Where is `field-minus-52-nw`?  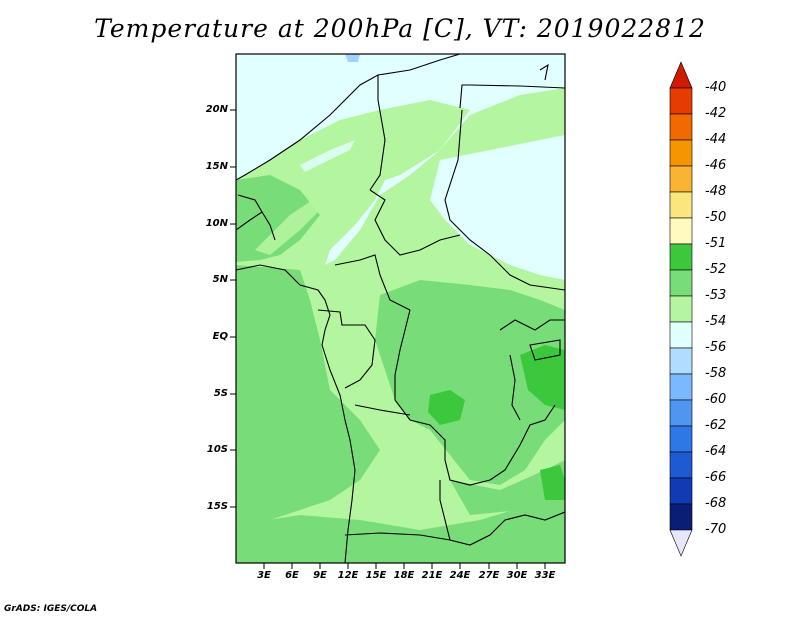
field-minus-52-nw is located at coordinates (278, 218).